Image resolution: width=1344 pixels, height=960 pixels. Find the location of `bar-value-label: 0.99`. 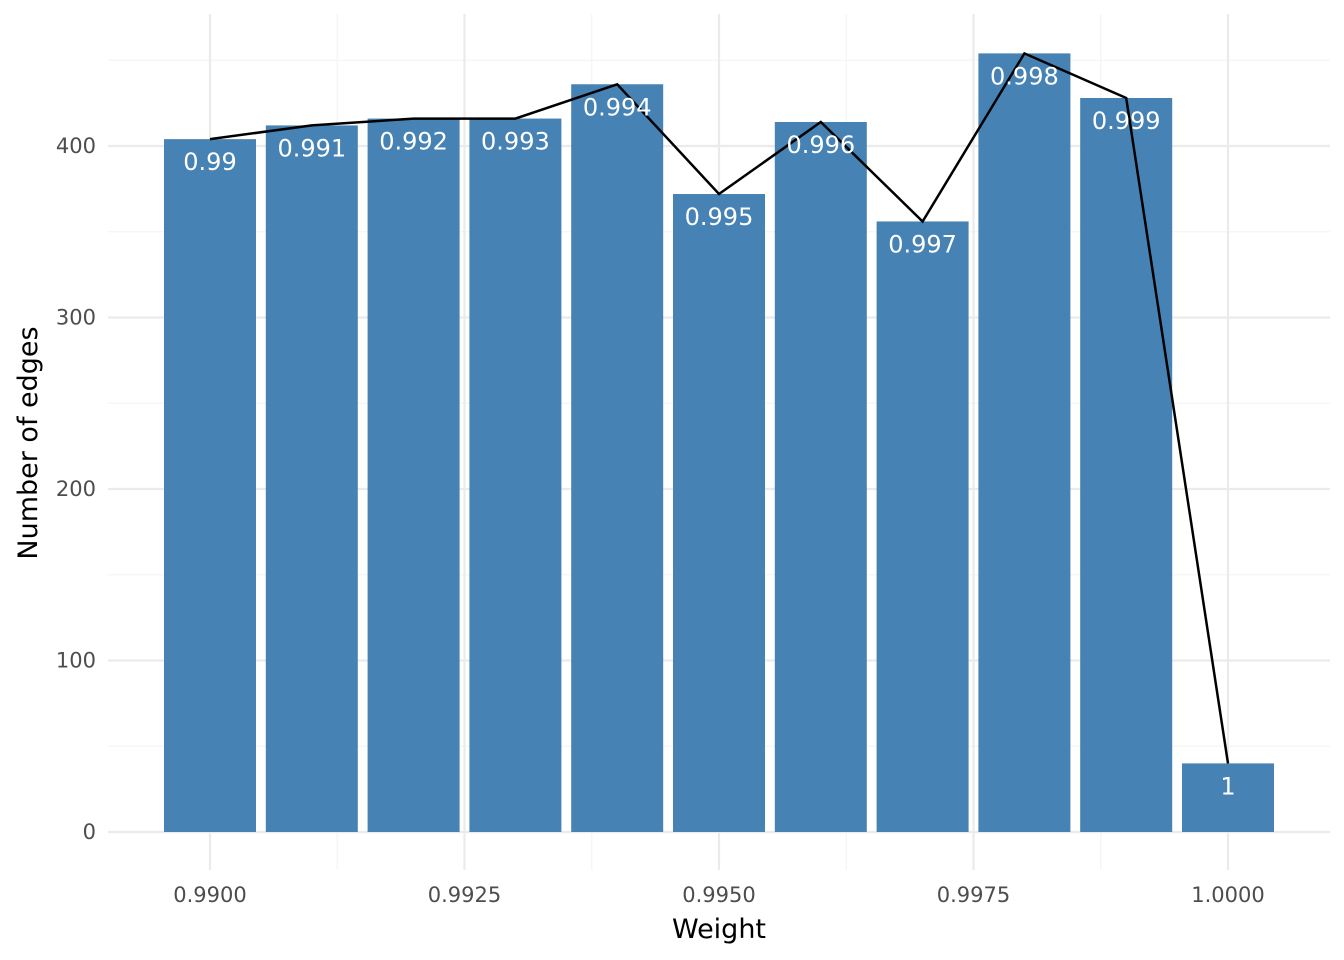

bar-value-label: 0.99 is located at coordinates (209, 162).